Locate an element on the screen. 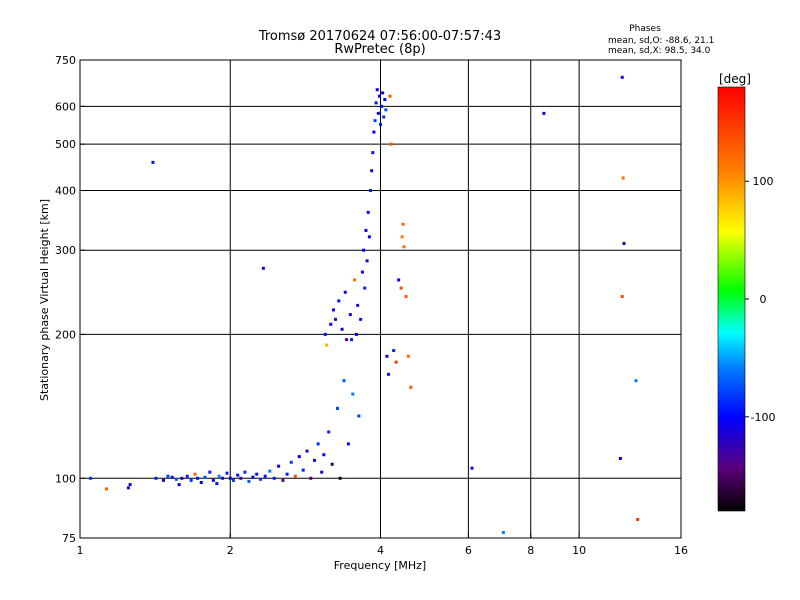 The image size is (800, 600). y-tick-label-2: 200 is located at coordinates (65, 334).